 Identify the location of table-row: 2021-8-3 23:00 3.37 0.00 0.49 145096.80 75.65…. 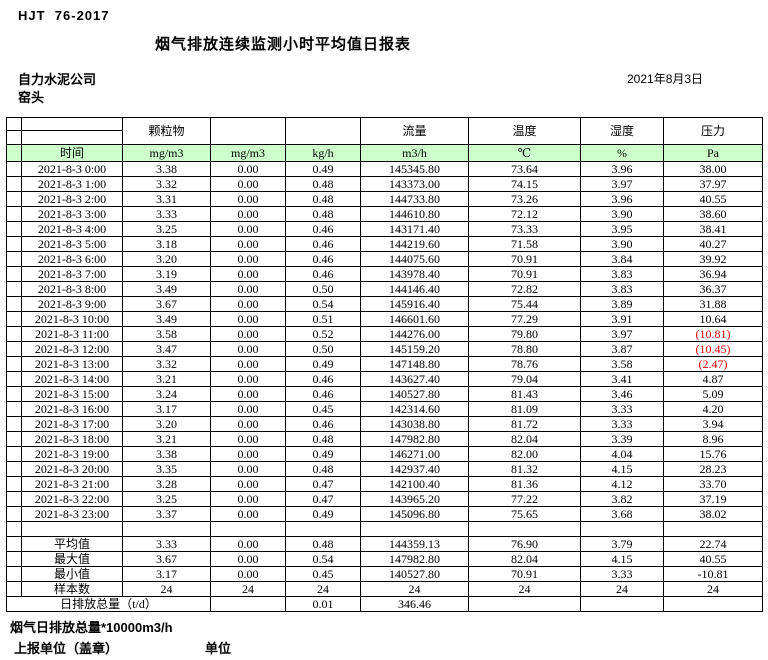
(384, 514).